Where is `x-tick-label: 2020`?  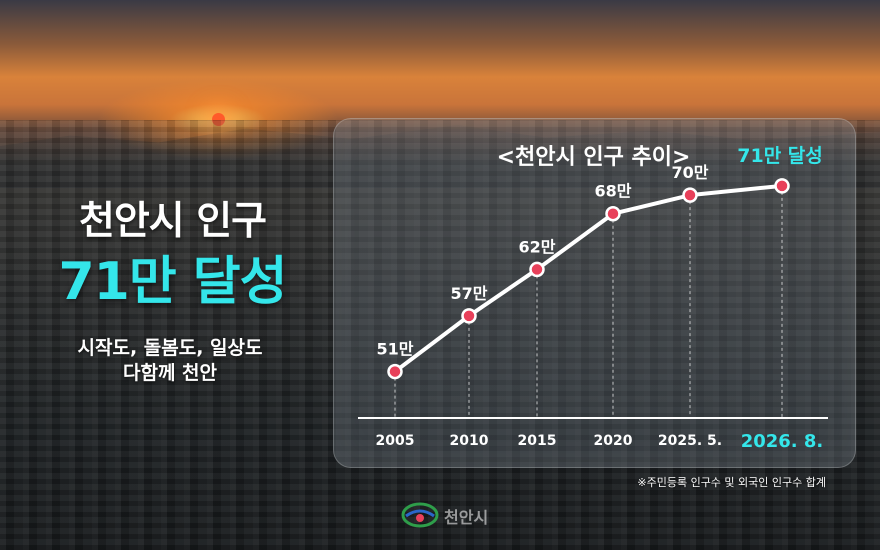
x-tick-label: 2020 is located at coordinates (613, 441).